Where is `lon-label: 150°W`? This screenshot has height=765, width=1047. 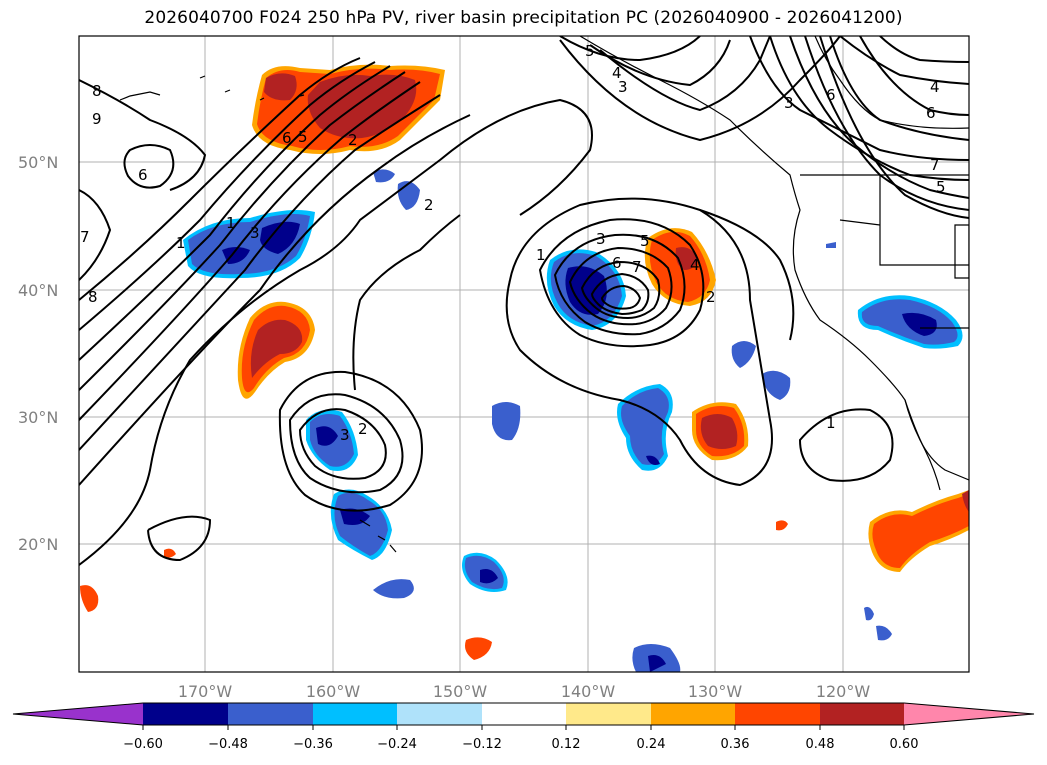
lon-label: 150°W is located at coordinates (460, 691).